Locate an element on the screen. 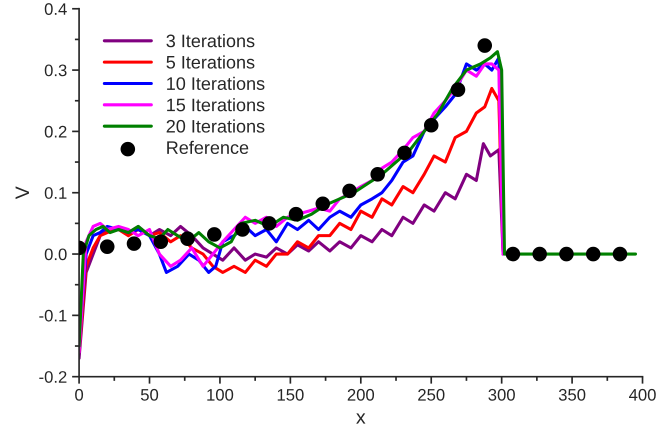  x-tick-label: 250 is located at coordinates (431, 394).